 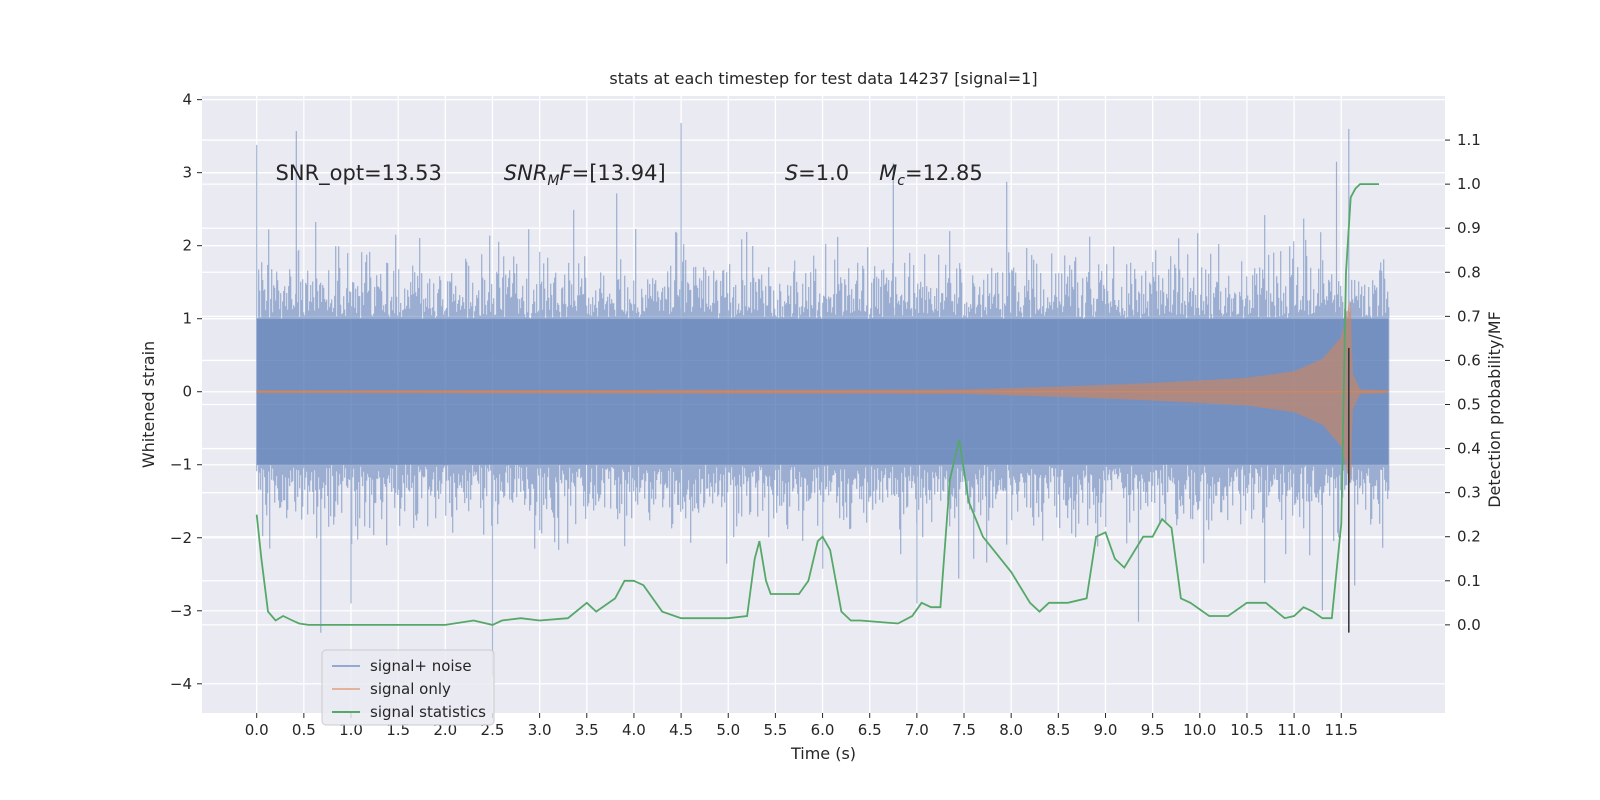 I want to click on x-tick-label: 8.5, so click(x=1058, y=730).